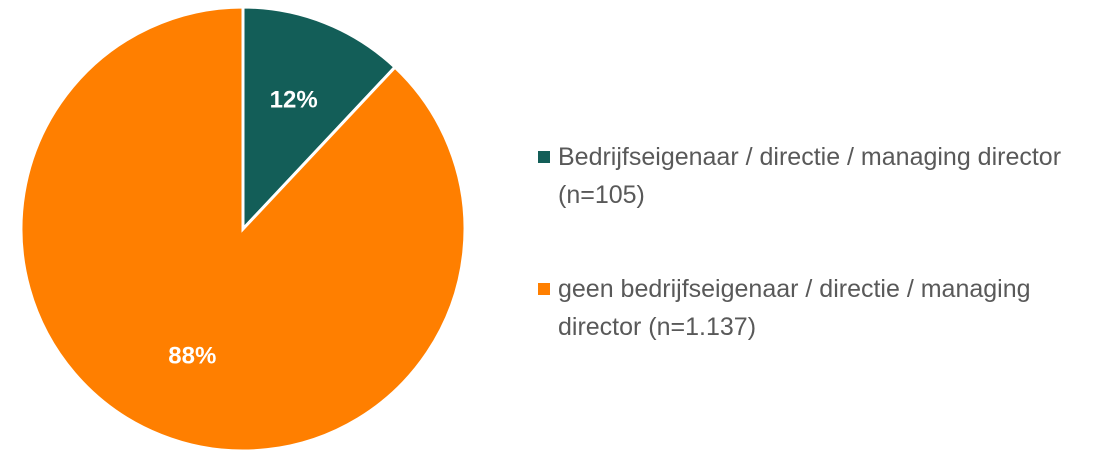 Image resolution: width=1099 pixels, height=451 pixels. What do you see at coordinates (294, 99) in the screenshot?
I see `data-label: 12%` at bounding box center [294, 99].